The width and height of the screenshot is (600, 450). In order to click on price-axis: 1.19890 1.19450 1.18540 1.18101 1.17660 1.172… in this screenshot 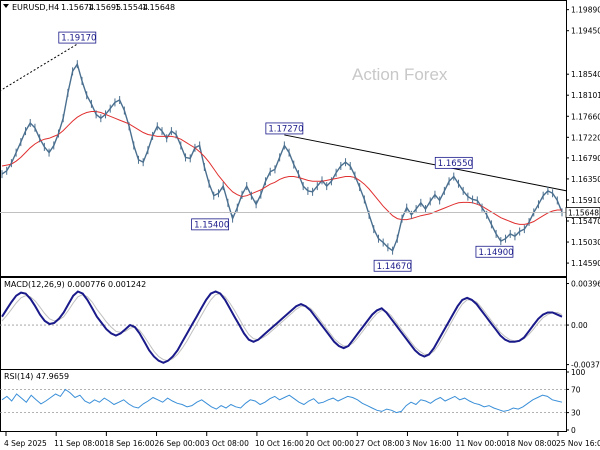, I will do `click(583, 137)`.